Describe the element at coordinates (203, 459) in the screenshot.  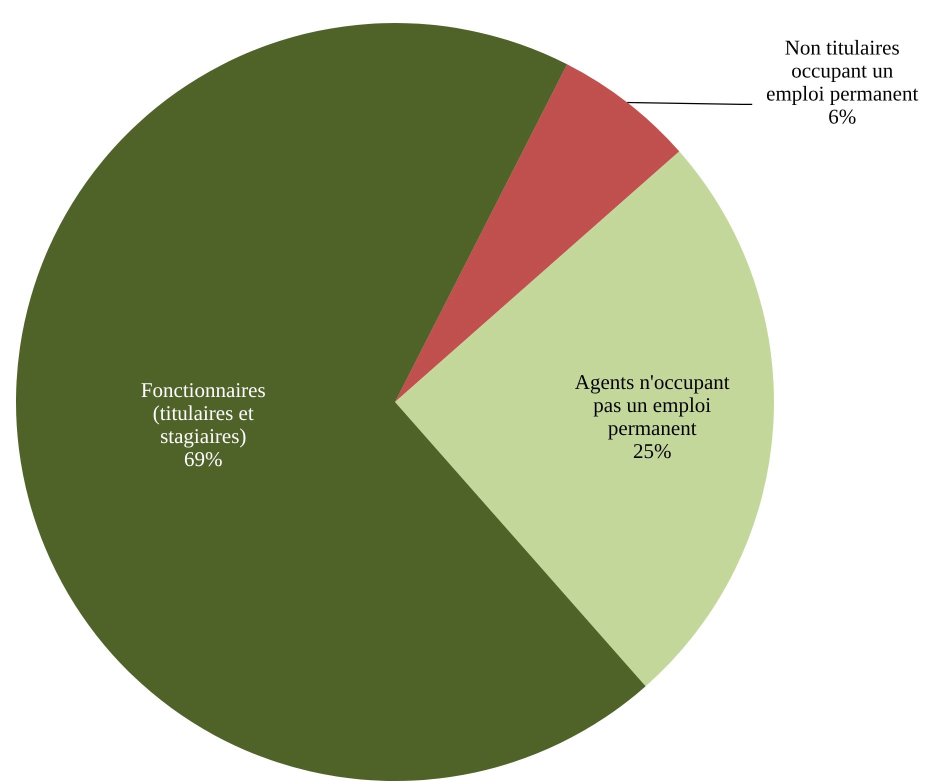
I see `data-label: 69%` at that location.